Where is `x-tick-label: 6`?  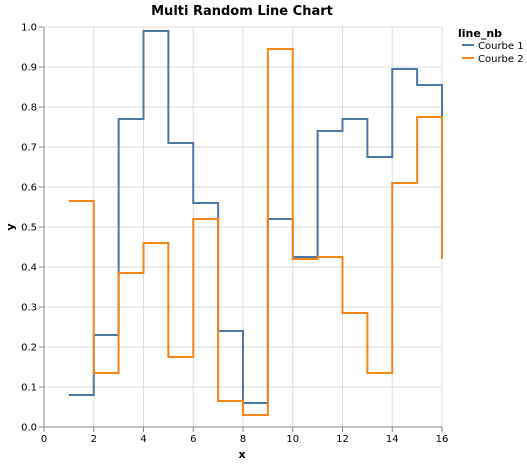
x-tick-label: 6 is located at coordinates (193, 439).